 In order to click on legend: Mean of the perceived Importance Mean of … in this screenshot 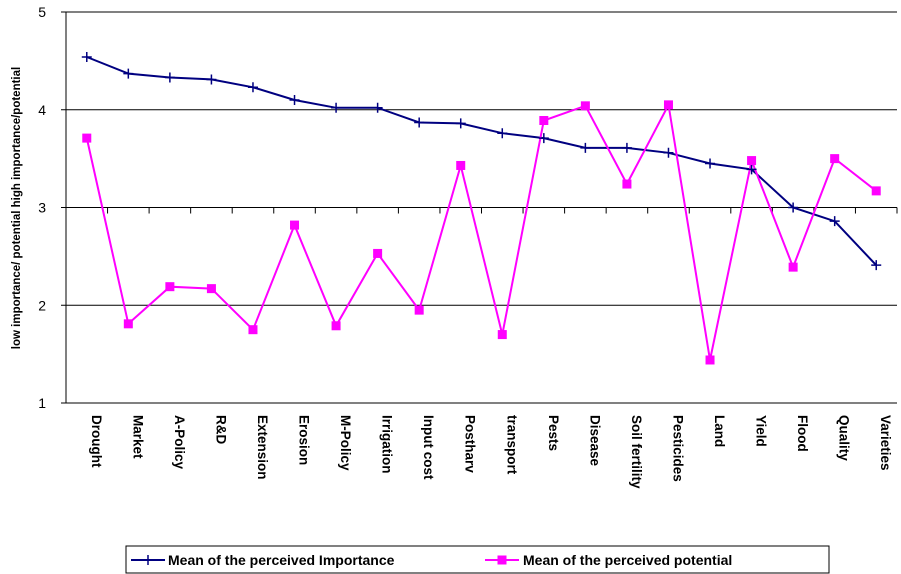, I will do `click(477, 559)`.